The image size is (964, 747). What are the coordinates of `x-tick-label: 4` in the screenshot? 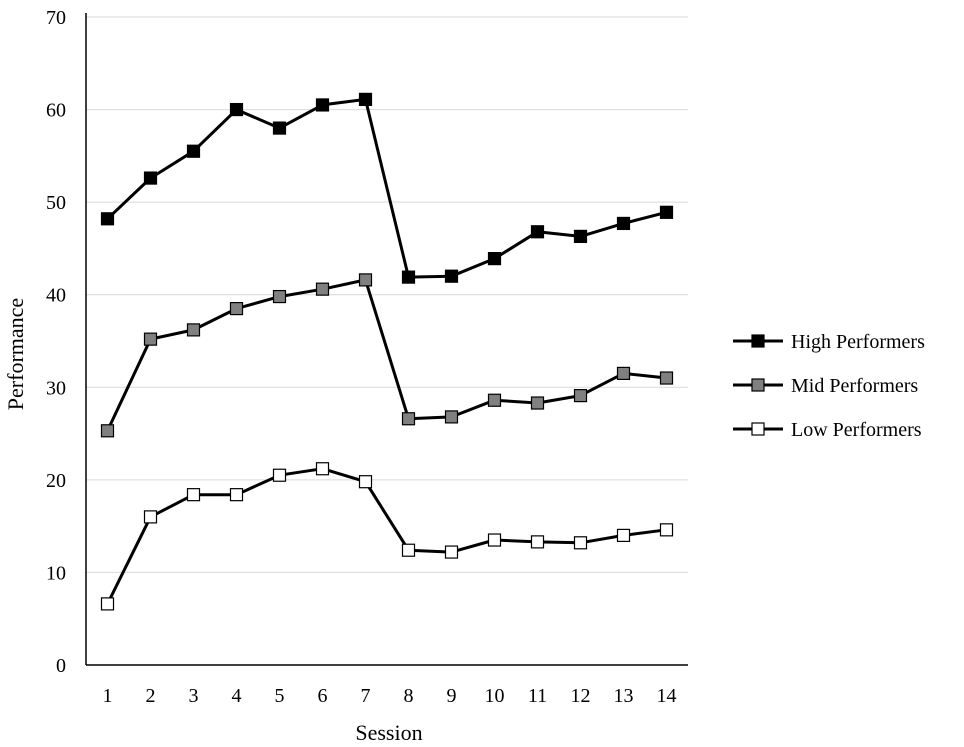 It's located at (237, 696).